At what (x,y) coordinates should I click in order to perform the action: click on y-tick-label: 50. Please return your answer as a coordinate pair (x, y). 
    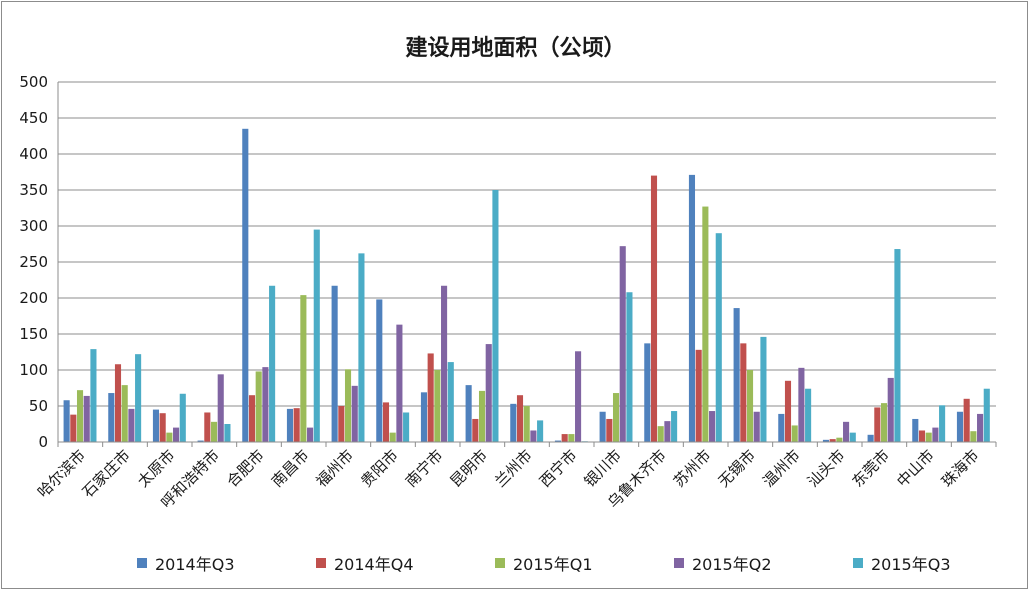
    Looking at the image, I should click on (38, 406).